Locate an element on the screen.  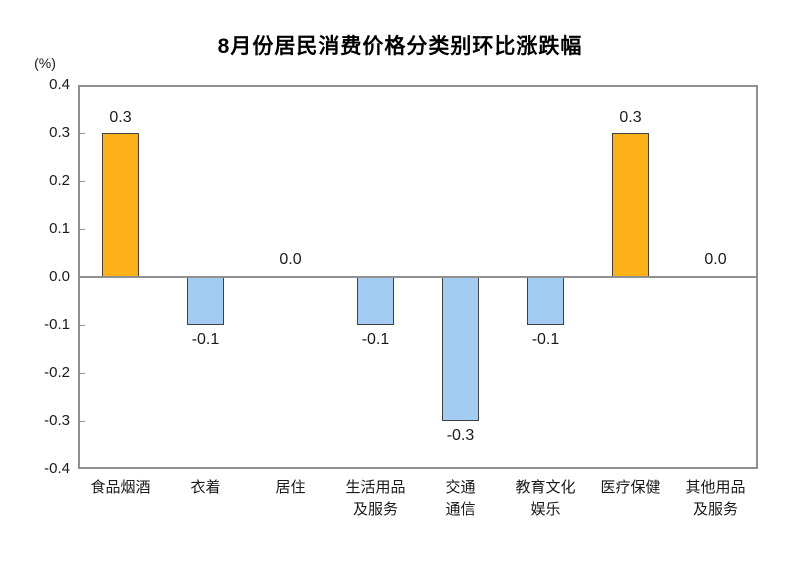
category-label: 居住 is located at coordinates (290, 487).